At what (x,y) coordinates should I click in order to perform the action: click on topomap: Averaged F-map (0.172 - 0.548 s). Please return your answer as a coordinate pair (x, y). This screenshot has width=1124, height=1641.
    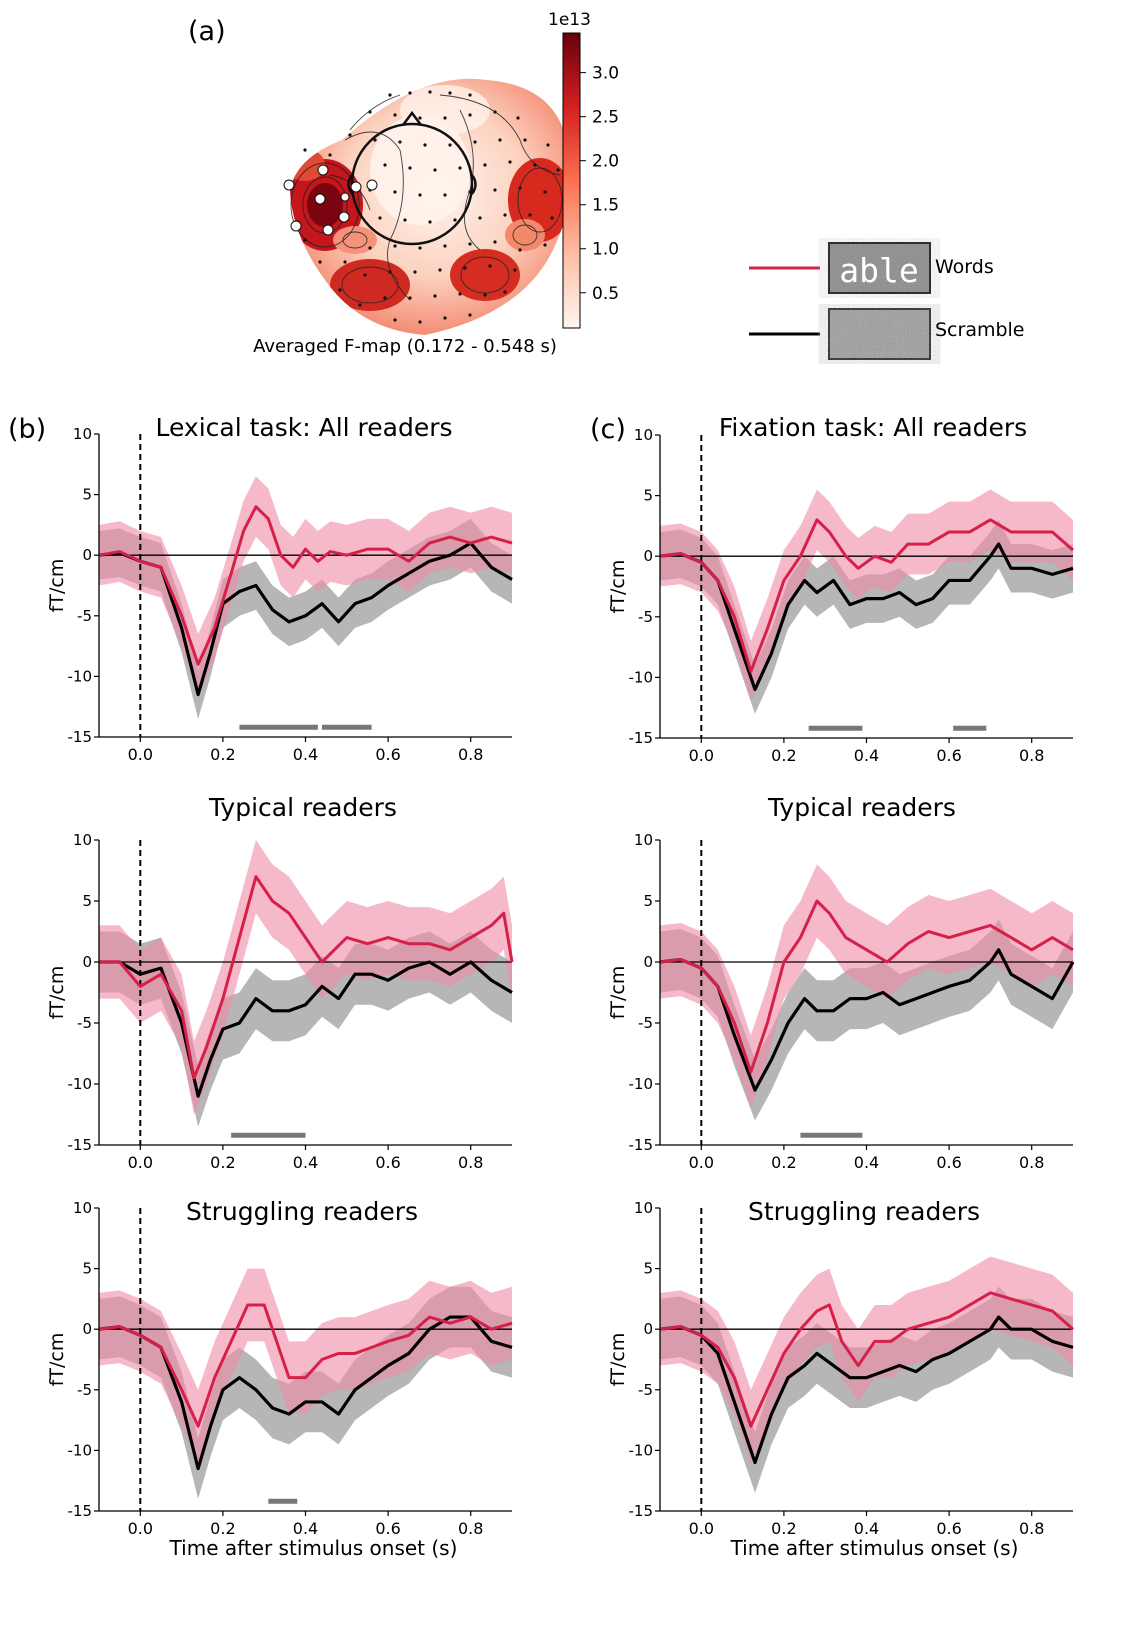
    Looking at the image, I should click on (412, 217).